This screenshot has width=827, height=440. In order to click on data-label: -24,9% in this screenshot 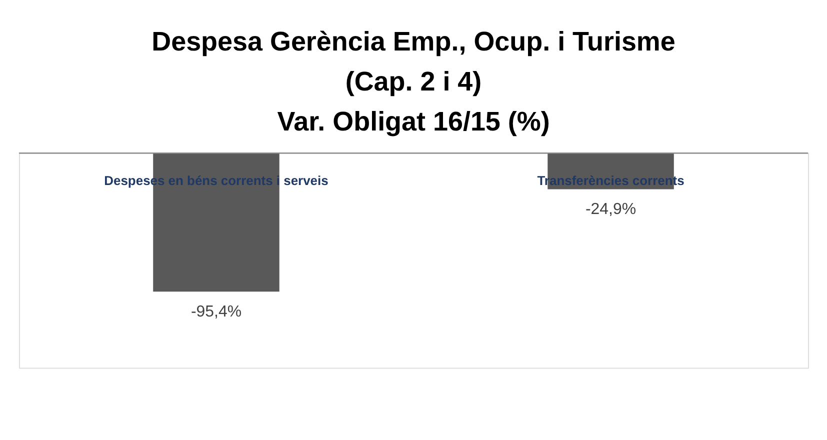, I will do `click(610, 209)`.